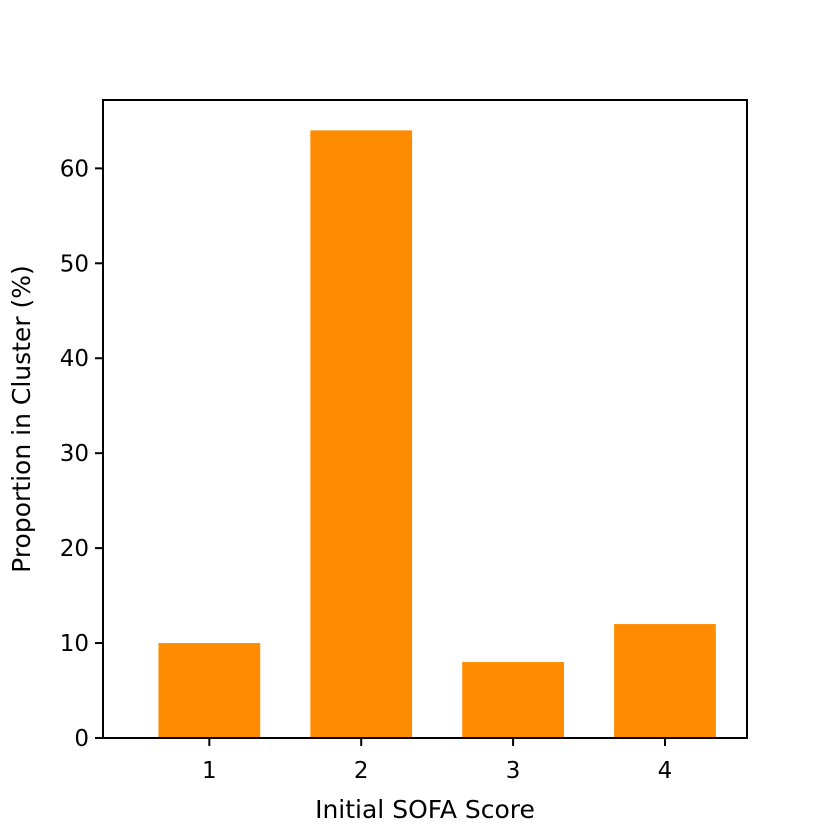  I want to click on x-tick-label: 4, so click(665, 771).